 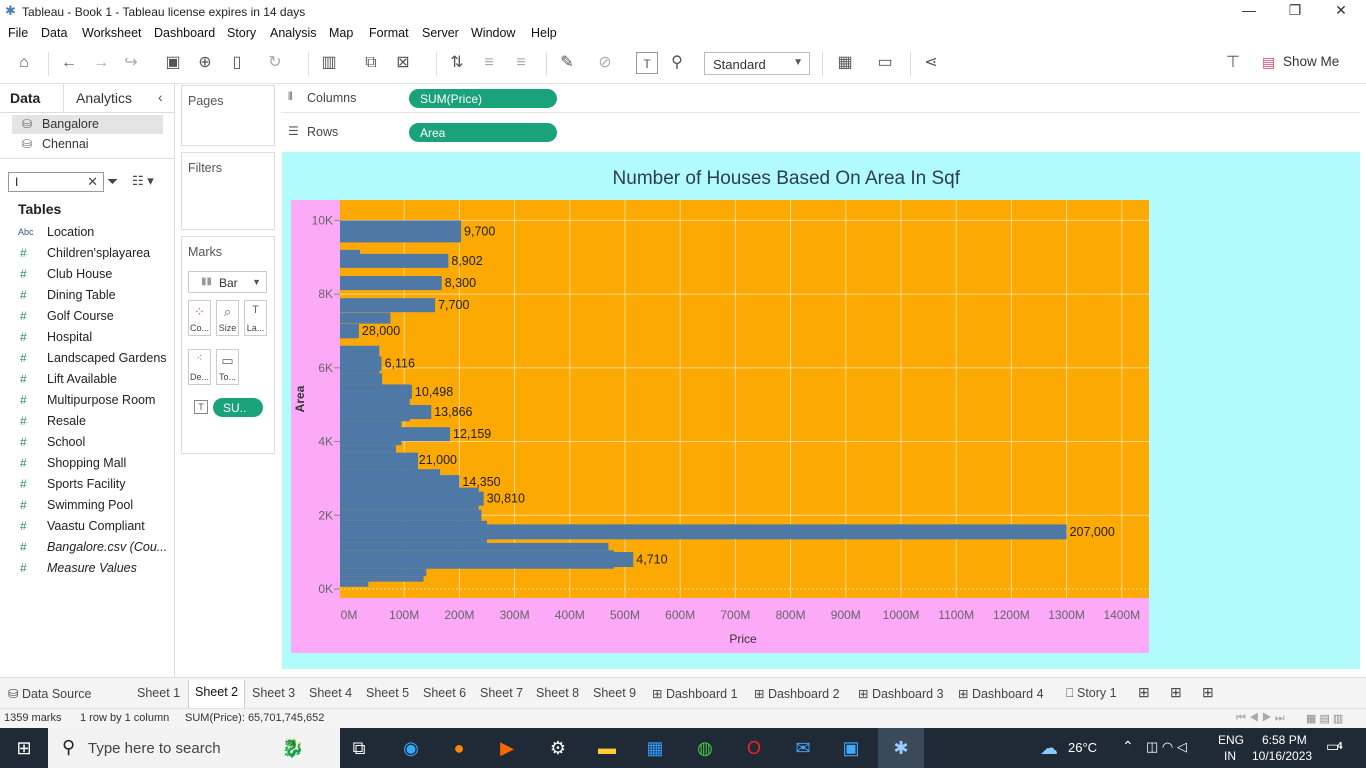 I want to click on restore-icon: ❐, so click(x=1295, y=10).